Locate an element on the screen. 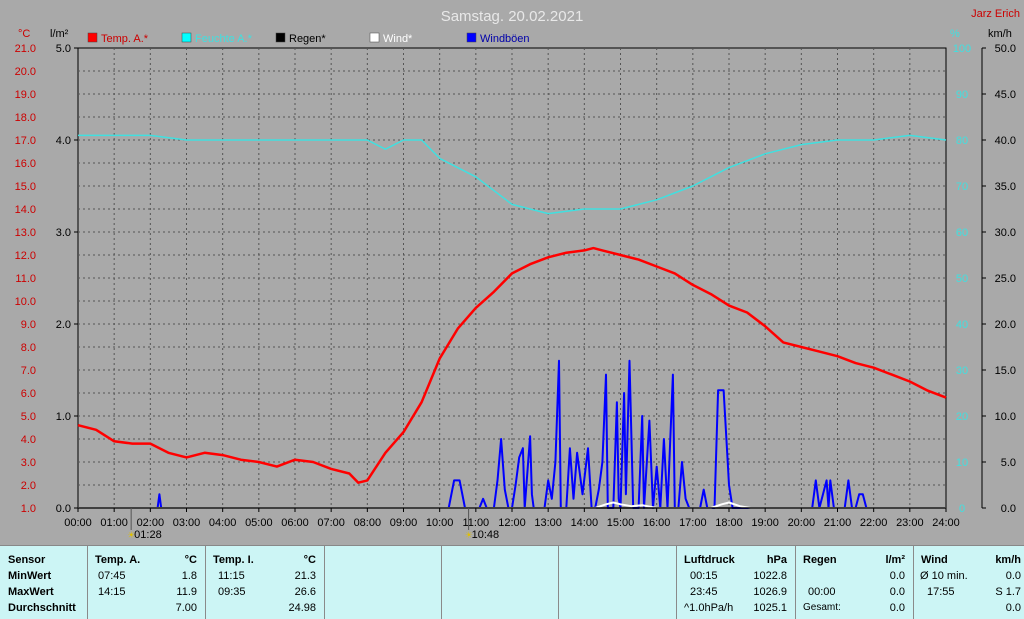 The image size is (1024, 619). wind-tick-label: 5.0 is located at coordinates (1008, 463).